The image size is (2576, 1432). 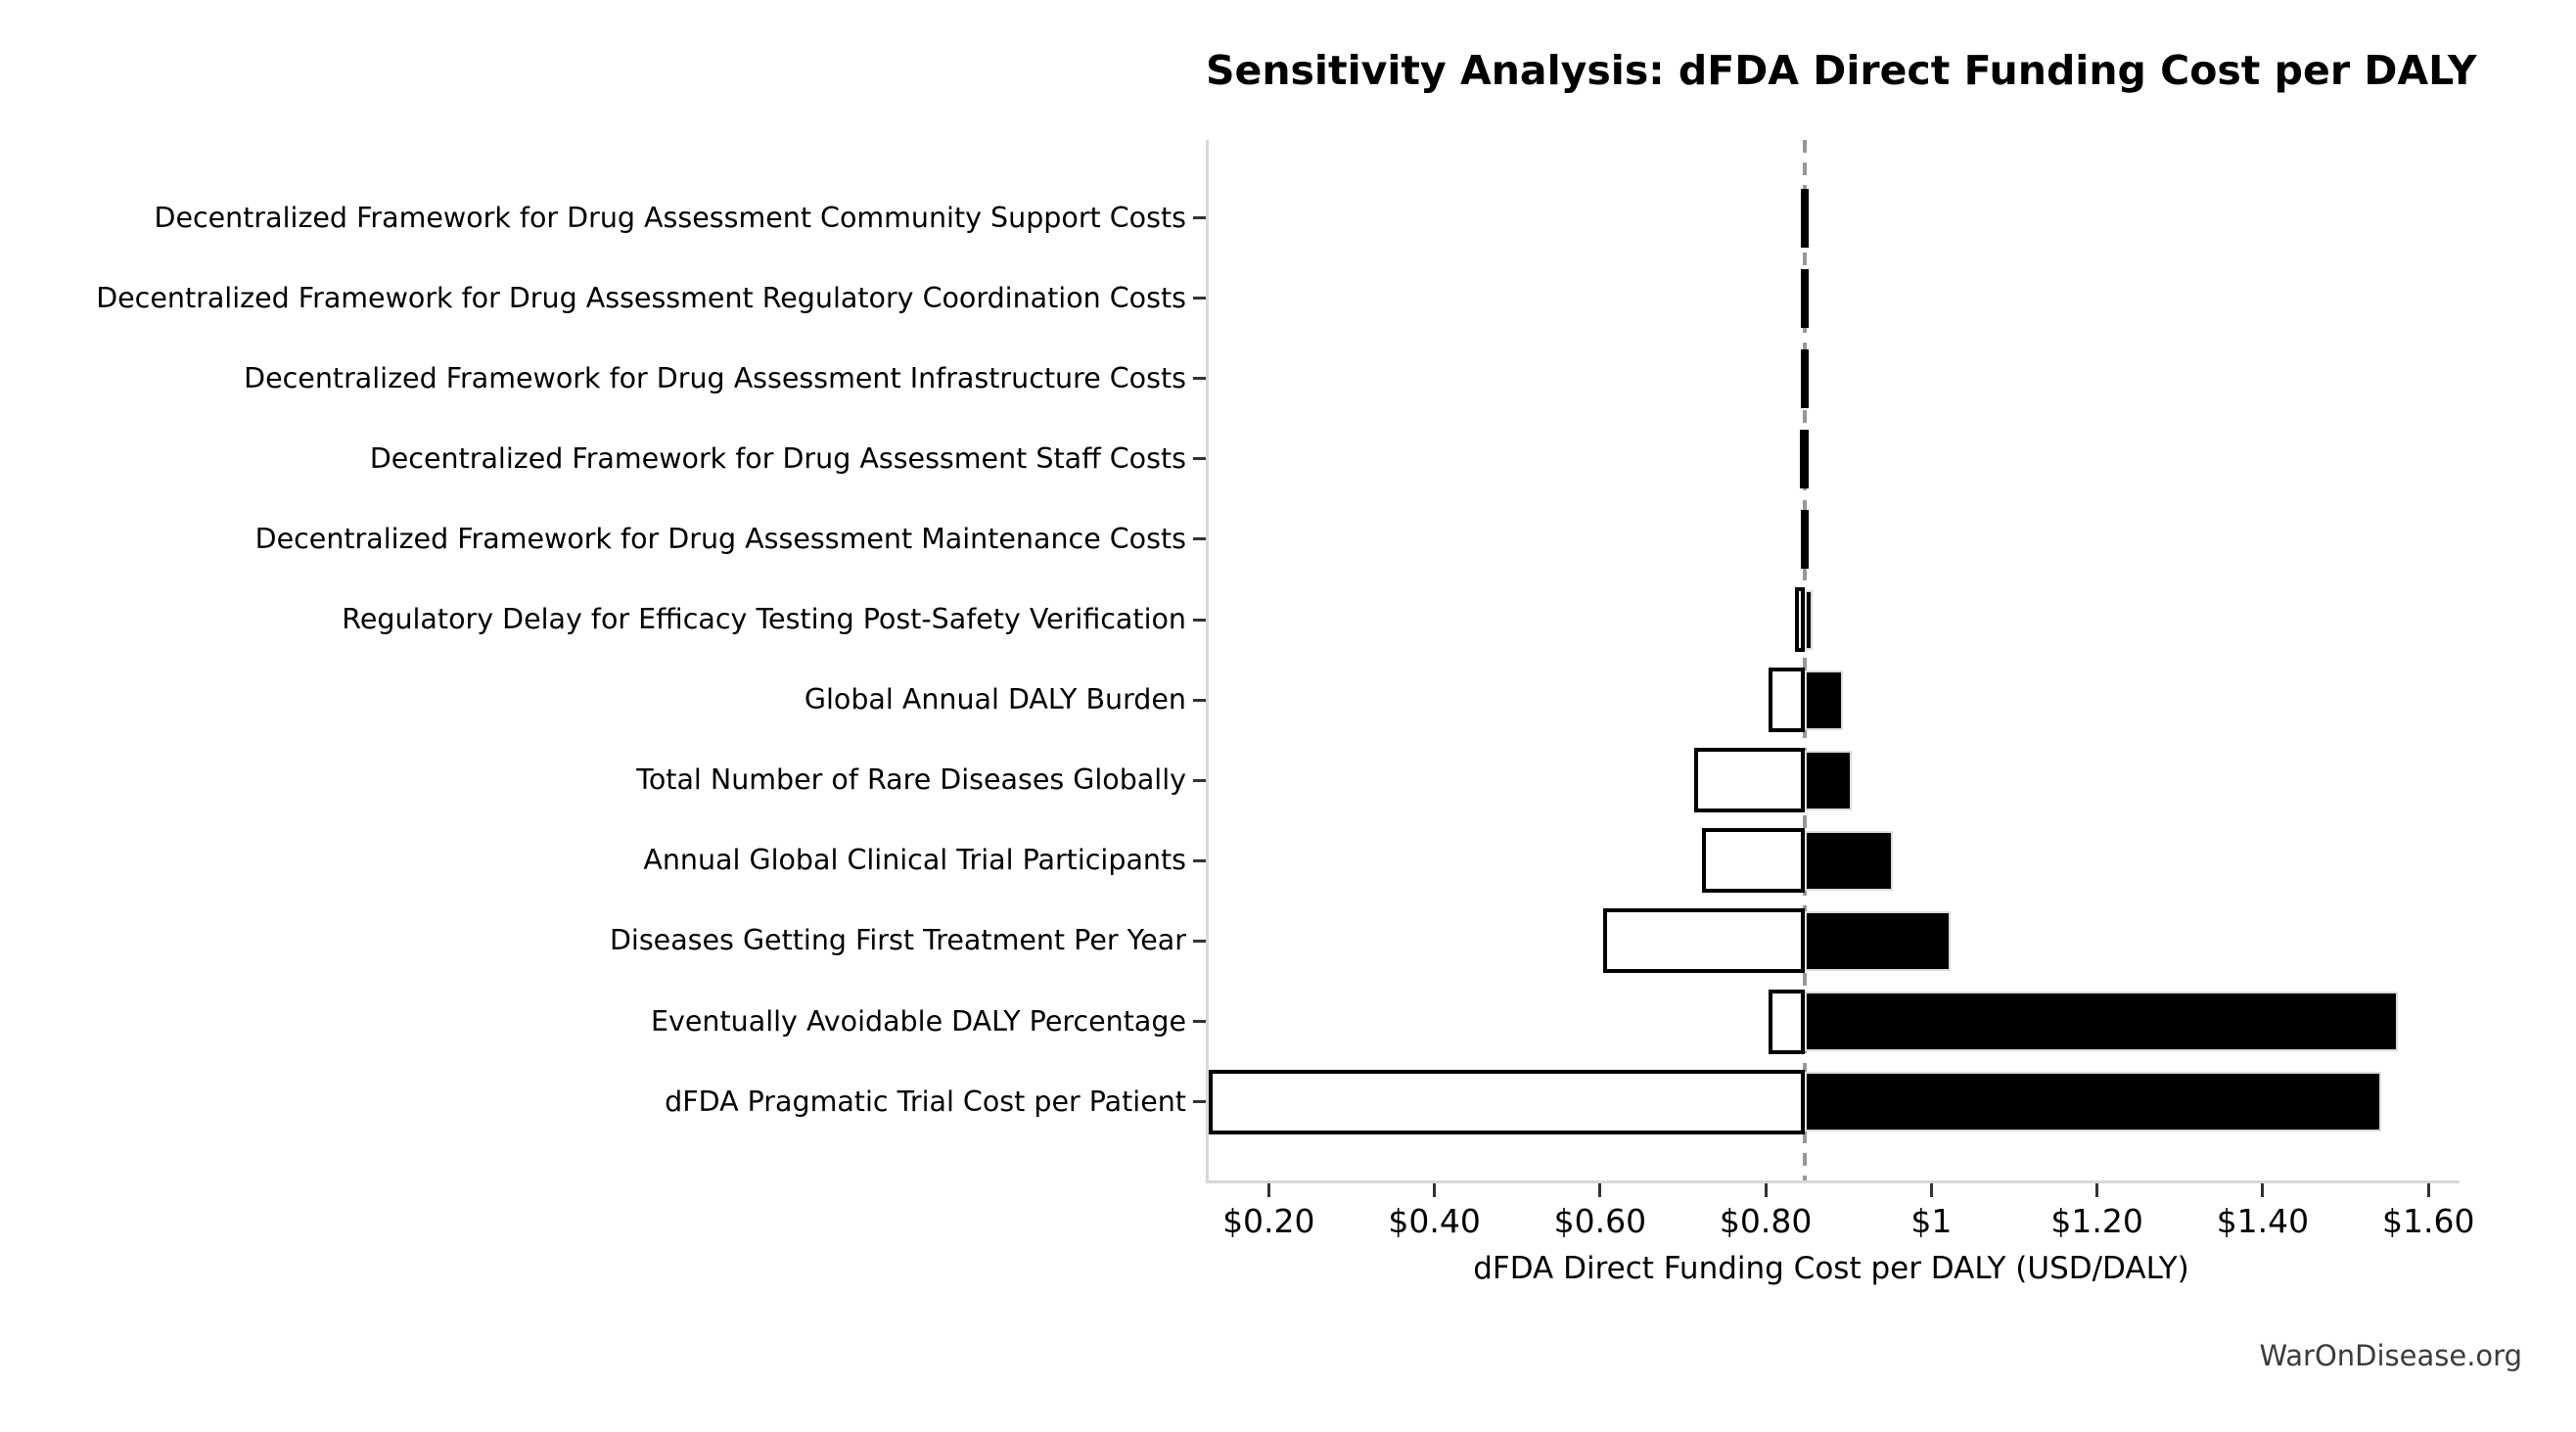 I want to click on watermark-text: WarOnDisease.org, so click(x=2390, y=1355).